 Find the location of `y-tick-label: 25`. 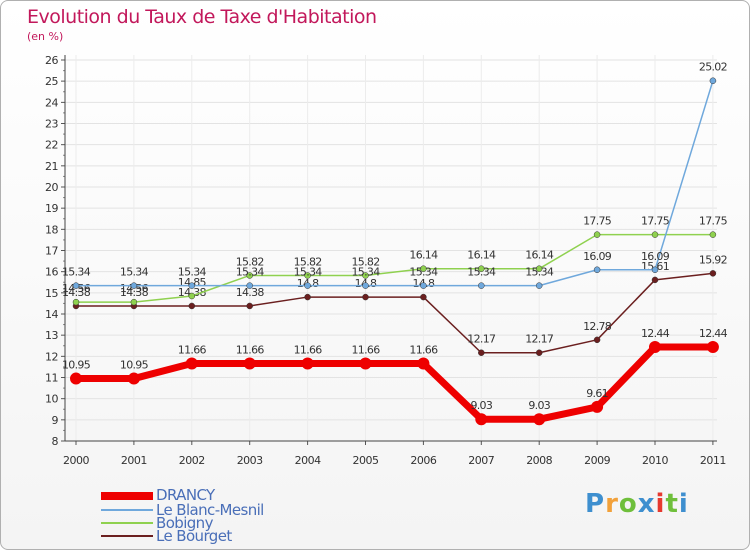

y-tick-label: 25 is located at coordinates (51, 81).